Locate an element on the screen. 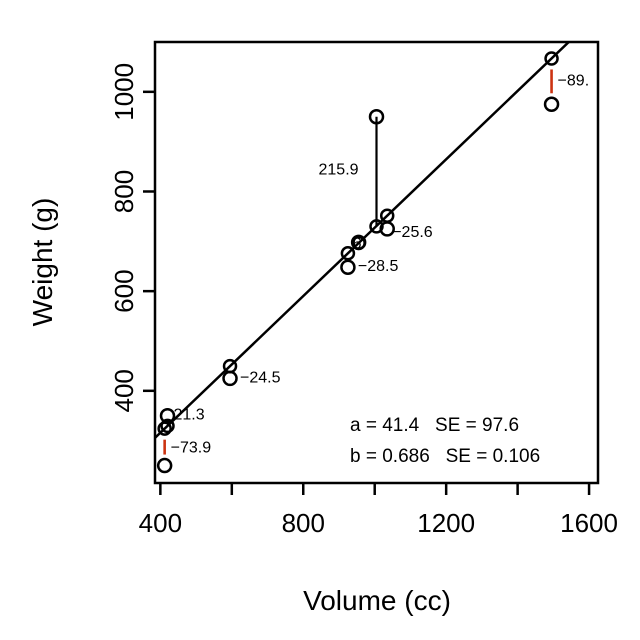 This screenshot has height=640, width=640. residual-label: −24.5 is located at coordinates (260, 377).